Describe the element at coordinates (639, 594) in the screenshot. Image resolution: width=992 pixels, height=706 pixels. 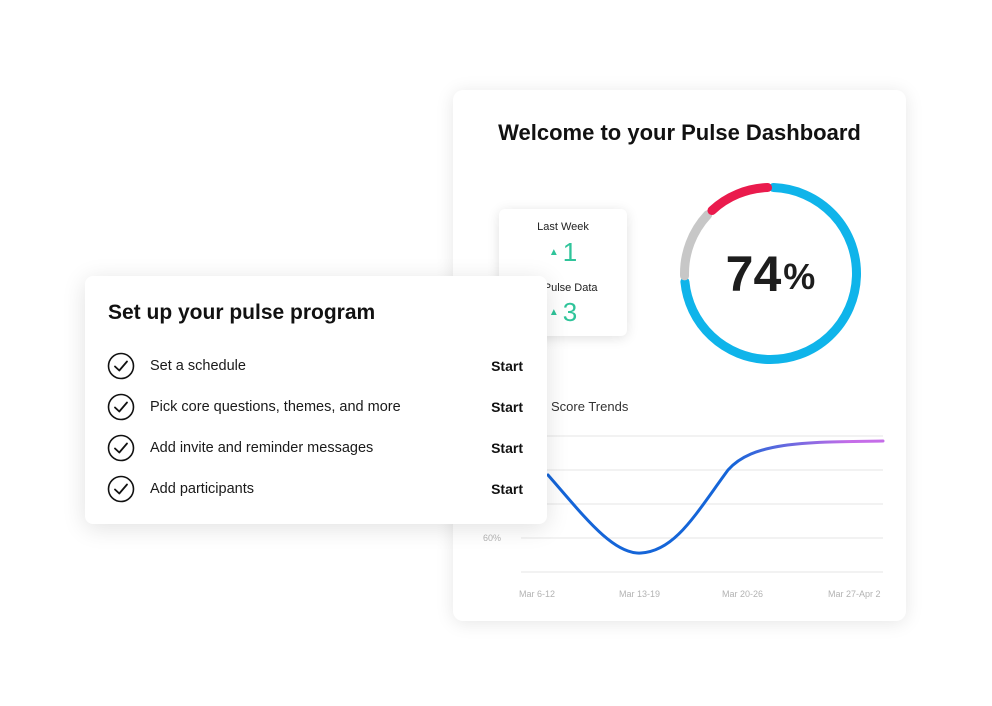
I see `x-tick-label: Mar 13-19` at that location.